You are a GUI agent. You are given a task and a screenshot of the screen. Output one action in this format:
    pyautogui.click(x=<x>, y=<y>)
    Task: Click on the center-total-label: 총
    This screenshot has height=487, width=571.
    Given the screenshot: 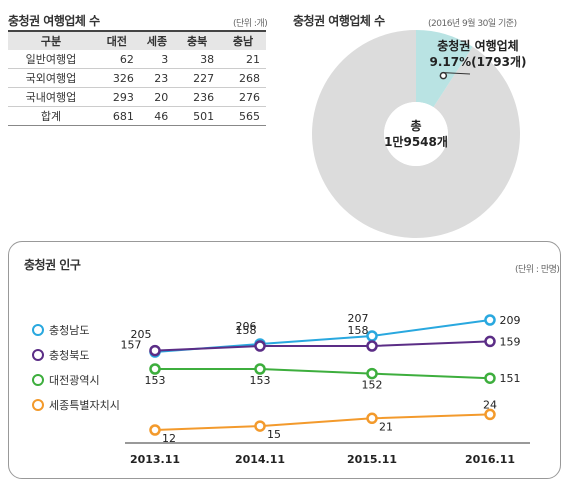 What is the action you would take?
    pyautogui.click(x=415, y=125)
    